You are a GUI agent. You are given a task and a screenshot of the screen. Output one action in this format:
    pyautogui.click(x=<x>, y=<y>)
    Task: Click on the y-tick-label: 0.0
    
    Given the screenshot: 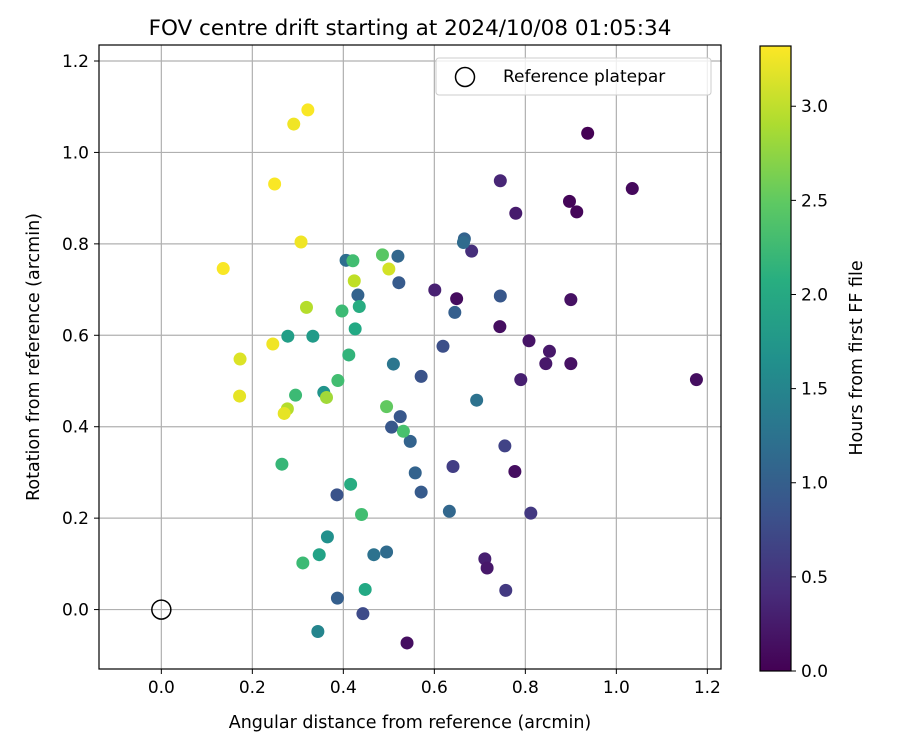 What is the action you would take?
    pyautogui.click(x=75, y=611)
    